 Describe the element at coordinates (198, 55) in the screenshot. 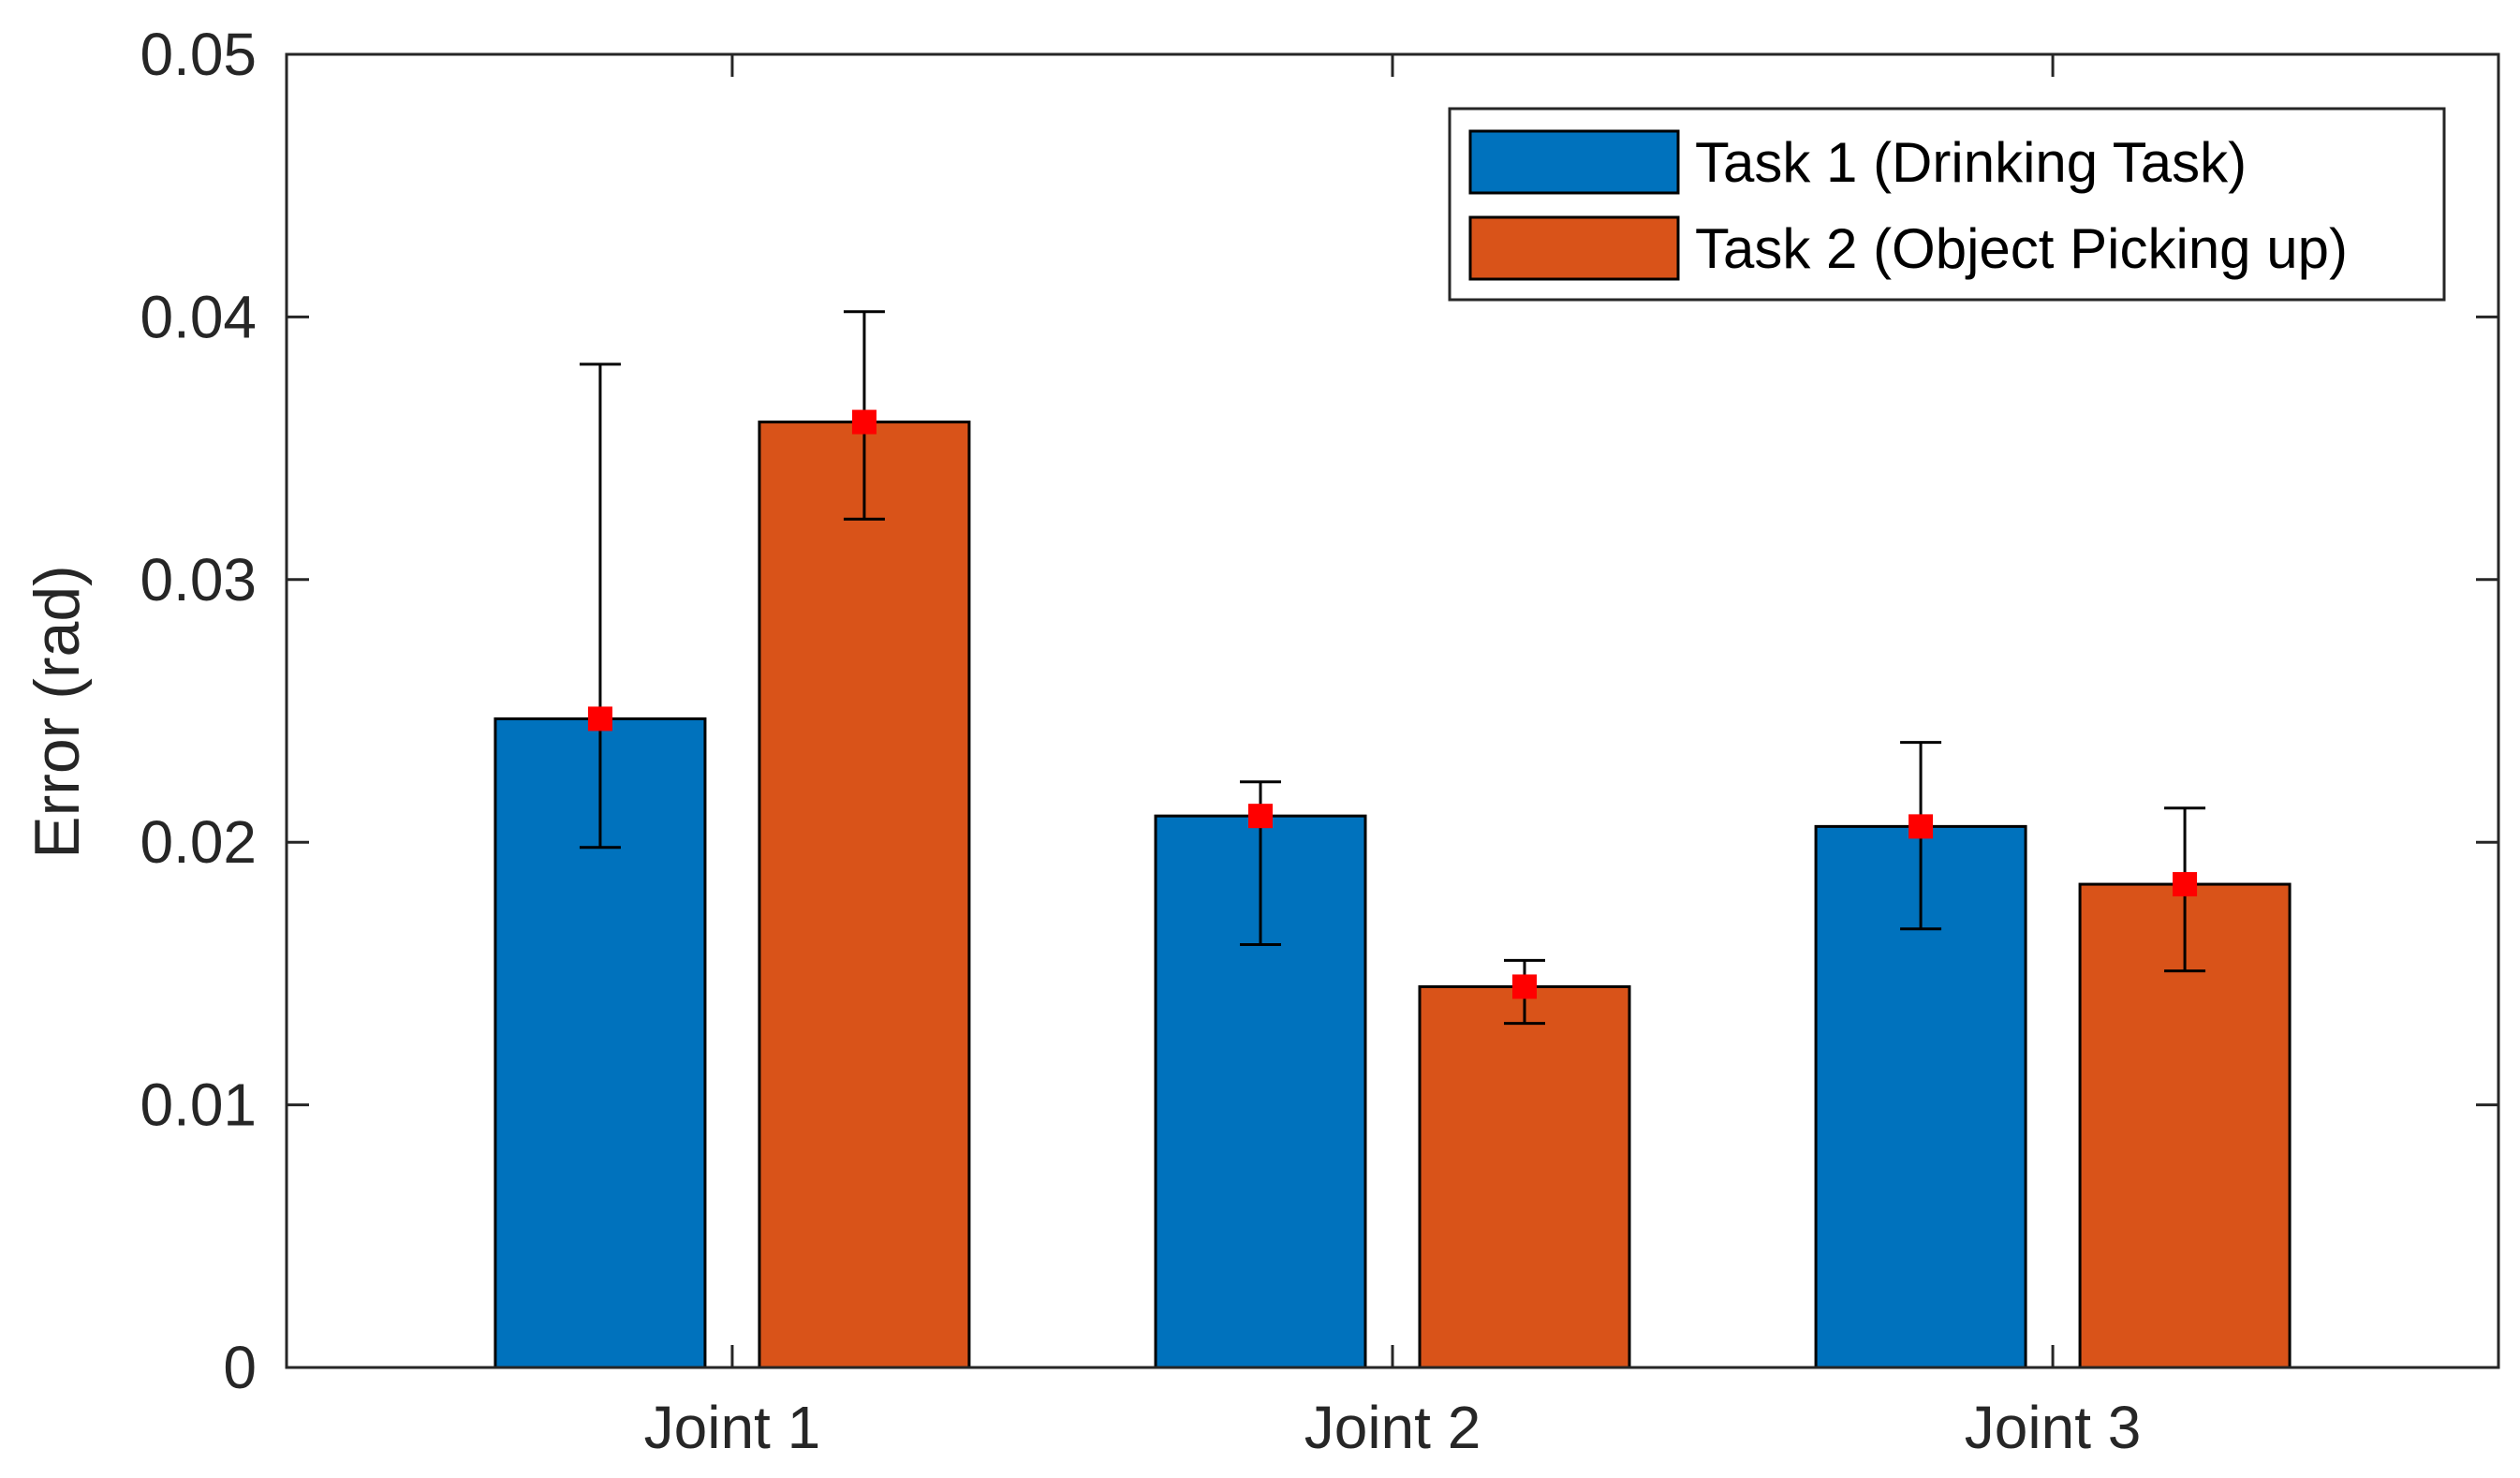

I see `y-tick-label: 0.05` at that location.